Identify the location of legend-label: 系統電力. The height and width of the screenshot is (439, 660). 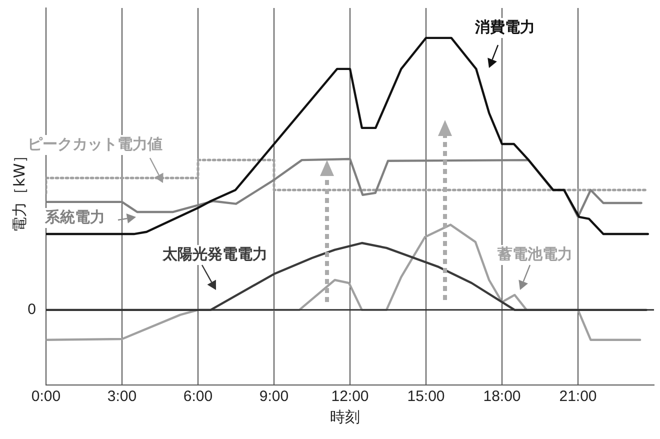
(74, 217).